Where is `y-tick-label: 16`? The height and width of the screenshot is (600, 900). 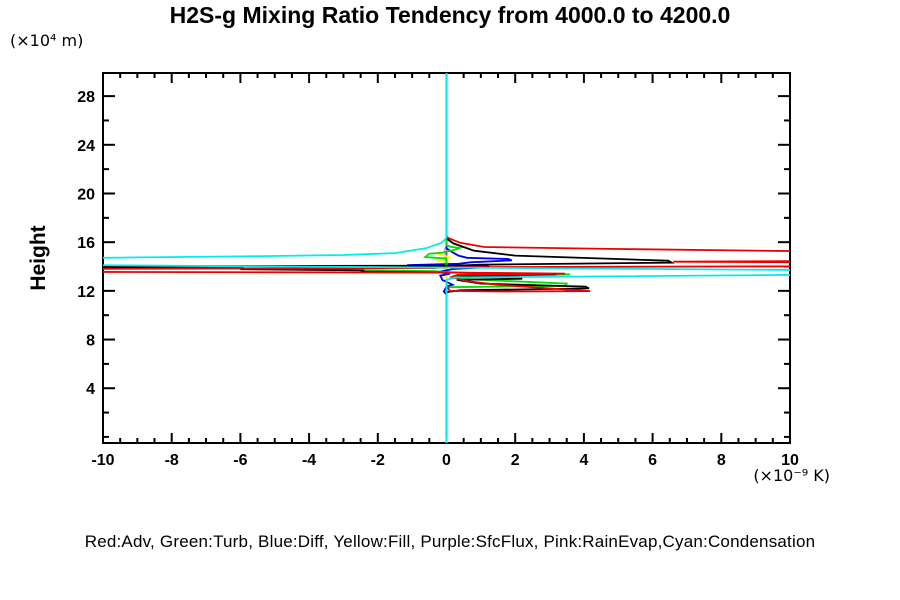
y-tick-label: 16 is located at coordinates (86, 243).